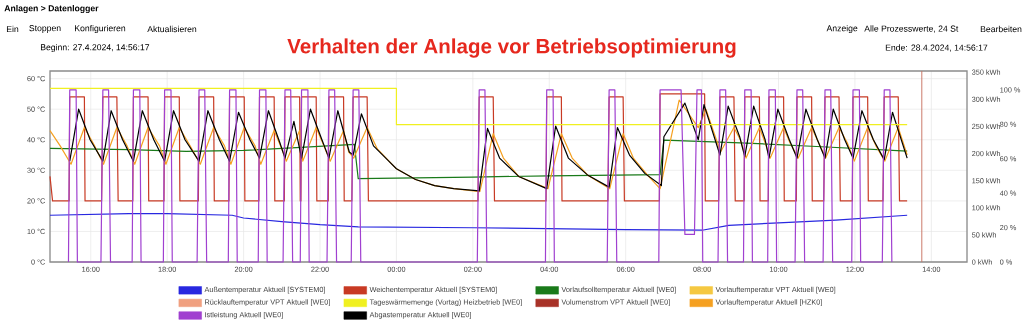 This screenshot has width=1024, height=325. Describe the element at coordinates (936, 48) in the screenshot. I see `text: Ende: 28.4.2024, 14:56:17` at that location.